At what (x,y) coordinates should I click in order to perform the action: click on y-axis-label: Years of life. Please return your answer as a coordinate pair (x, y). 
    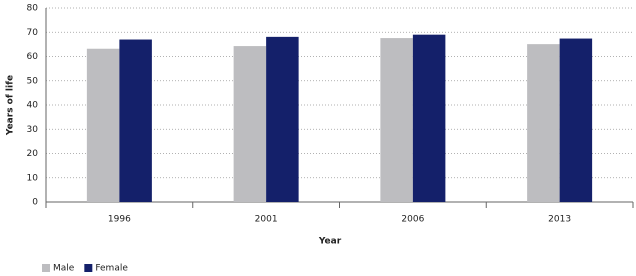
    Looking at the image, I should click on (11, 105).